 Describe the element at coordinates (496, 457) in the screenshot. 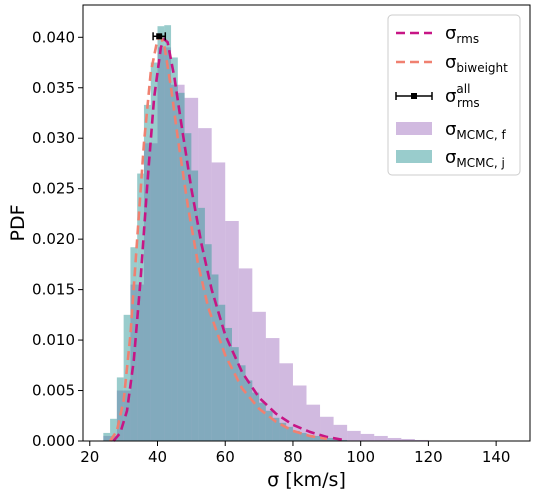

I see `x-tick-label-140: 140` at that location.